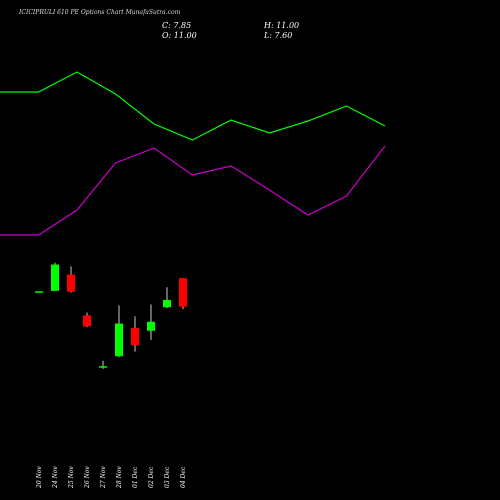 The width and height of the screenshot is (500, 500). Describe the element at coordinates (151, 477) in the screenshot. I see `x-tick-label: 02 Dec` at that location.